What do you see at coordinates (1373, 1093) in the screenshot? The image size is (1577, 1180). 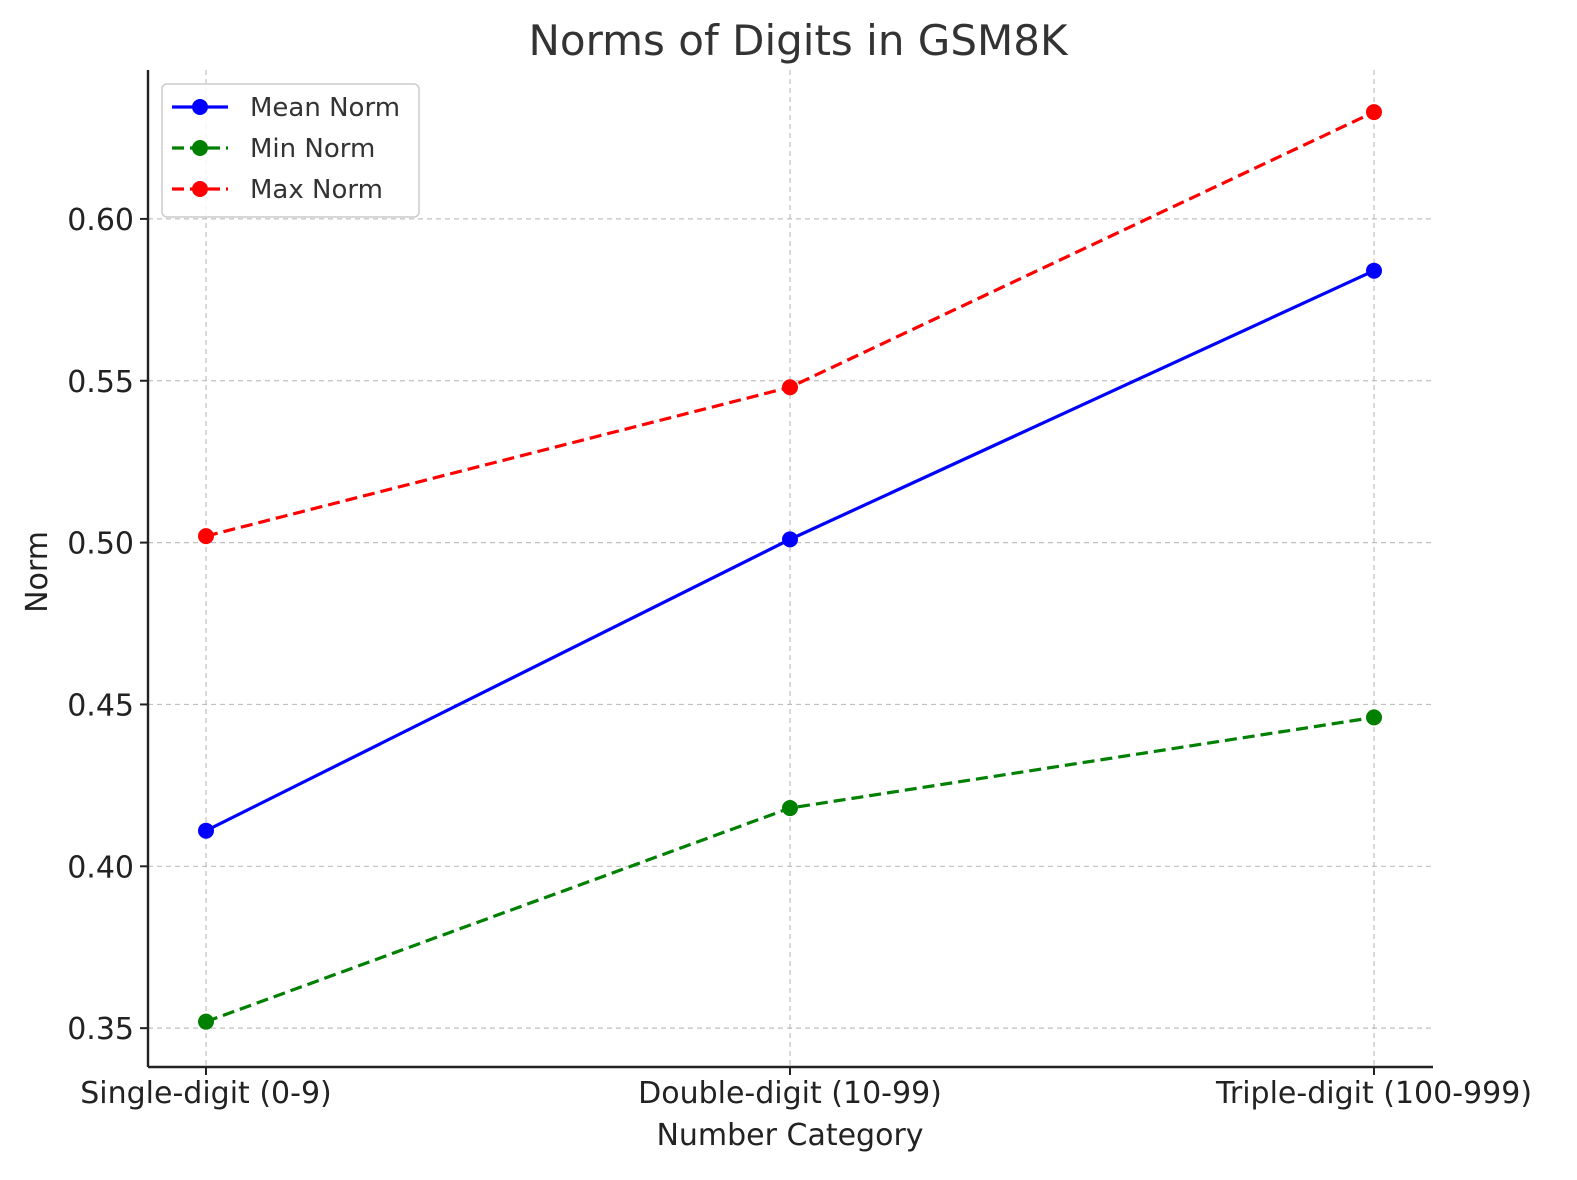 I see `x-tick-label: Triple-digit (100-999)` at bounding box center [1373, 1093].